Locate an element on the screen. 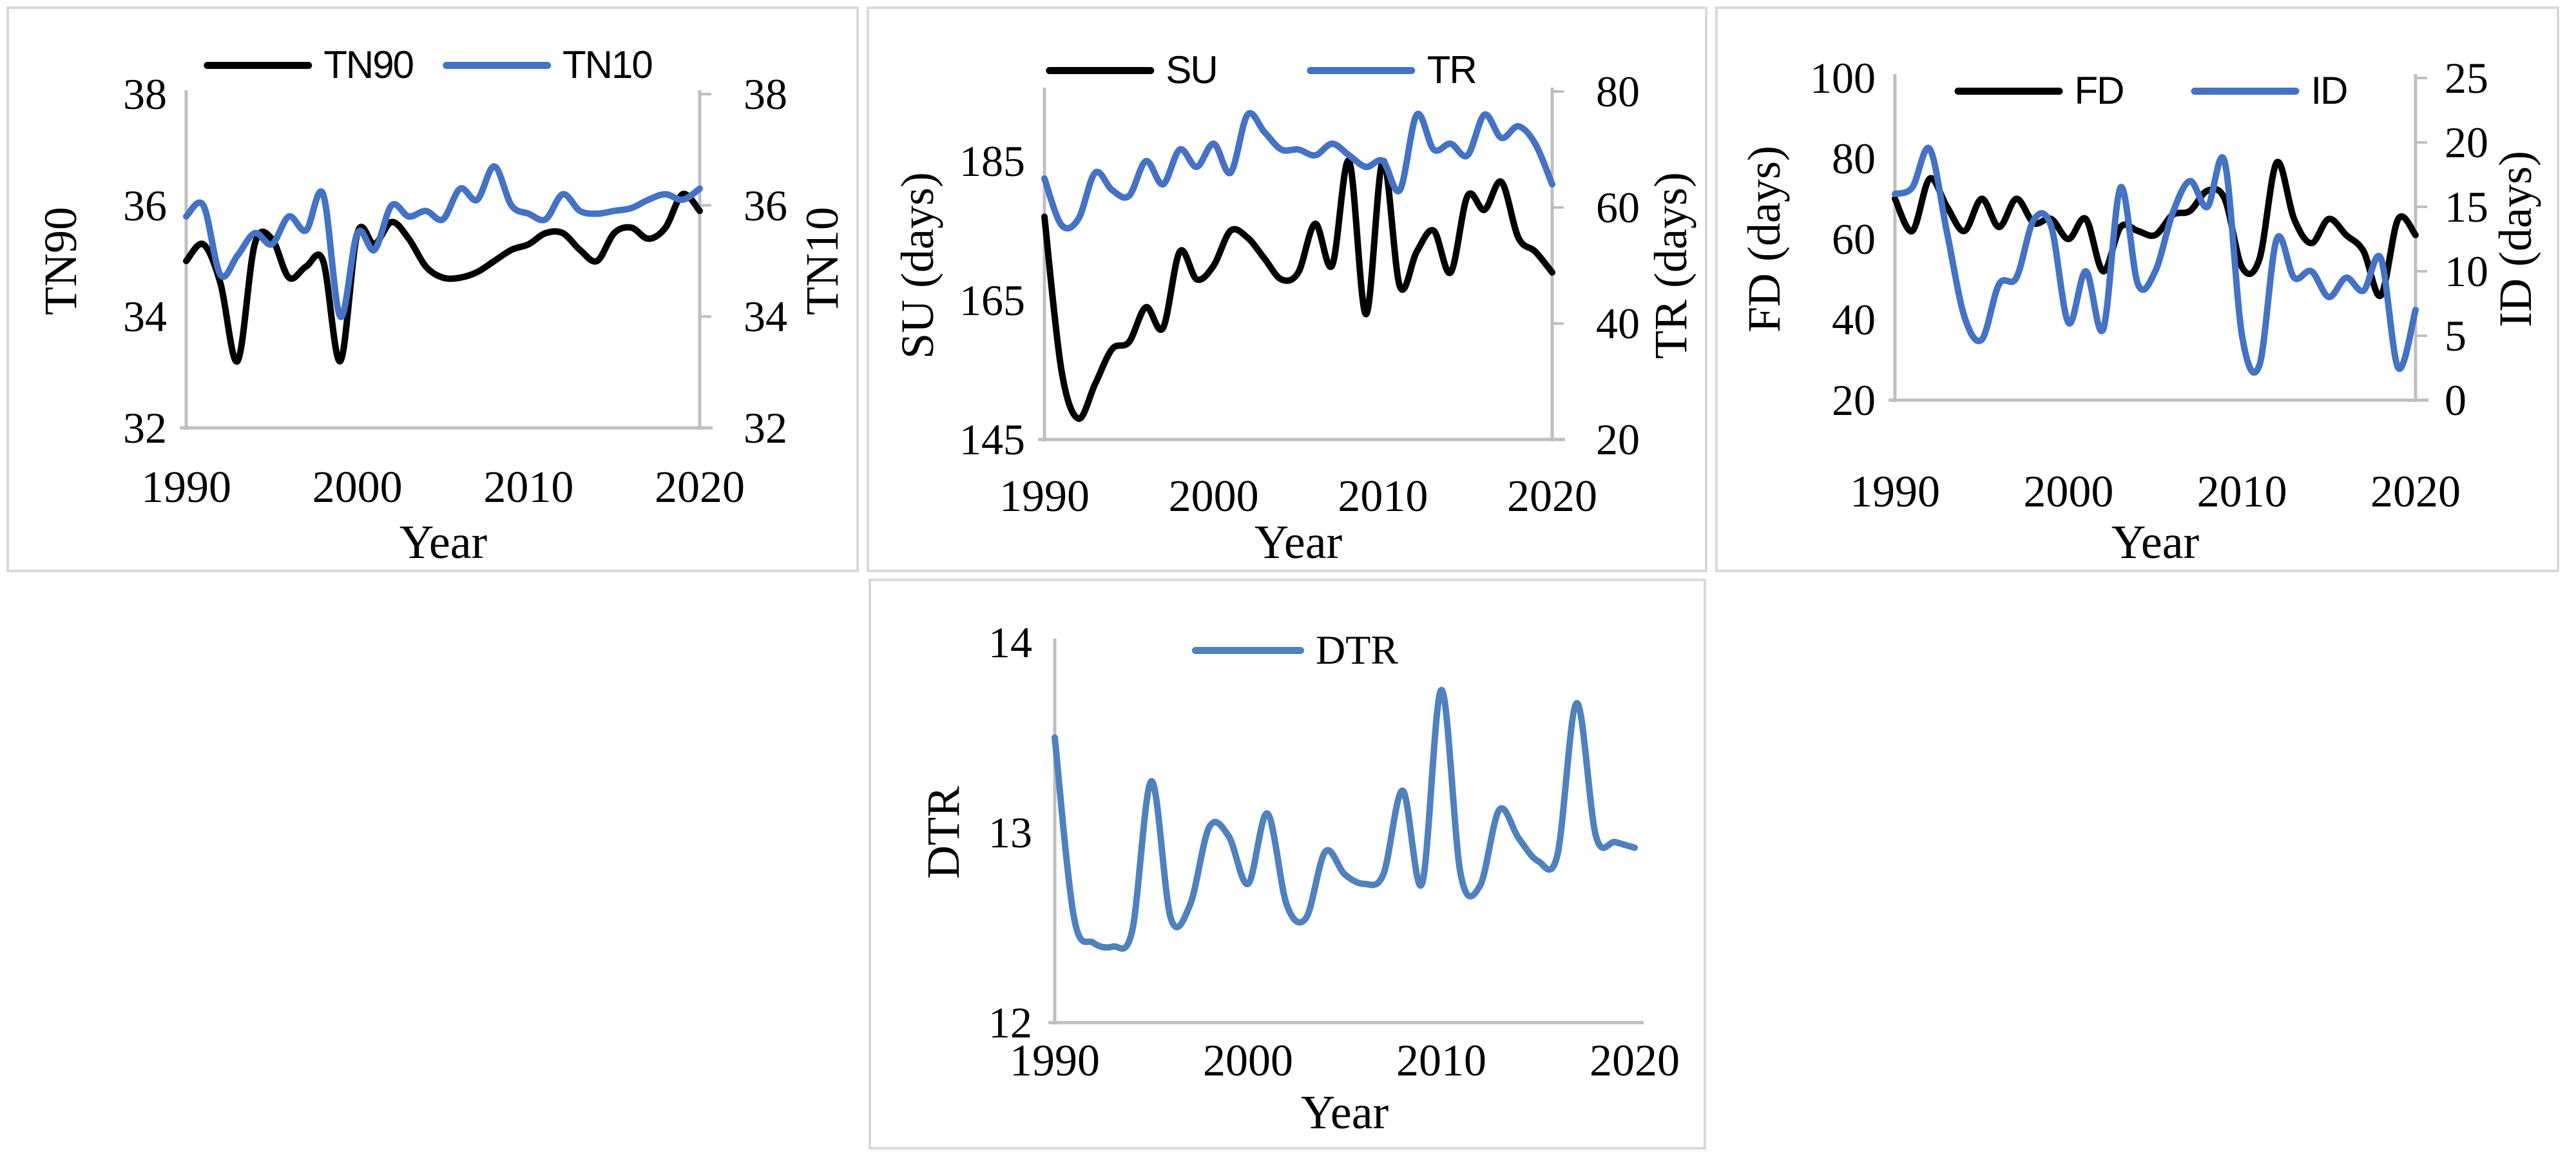 This screenshot has width=2576, height=1156. chart-legend: DTR is located at coordinates (1295, 650).